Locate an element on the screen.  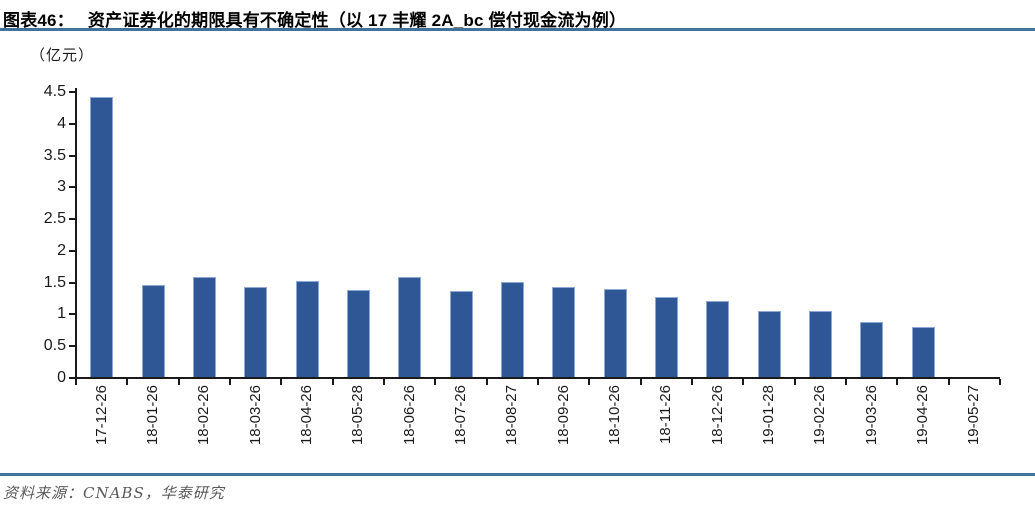
y-axis-tick-label: 4 is located at coordinates (61, 123).